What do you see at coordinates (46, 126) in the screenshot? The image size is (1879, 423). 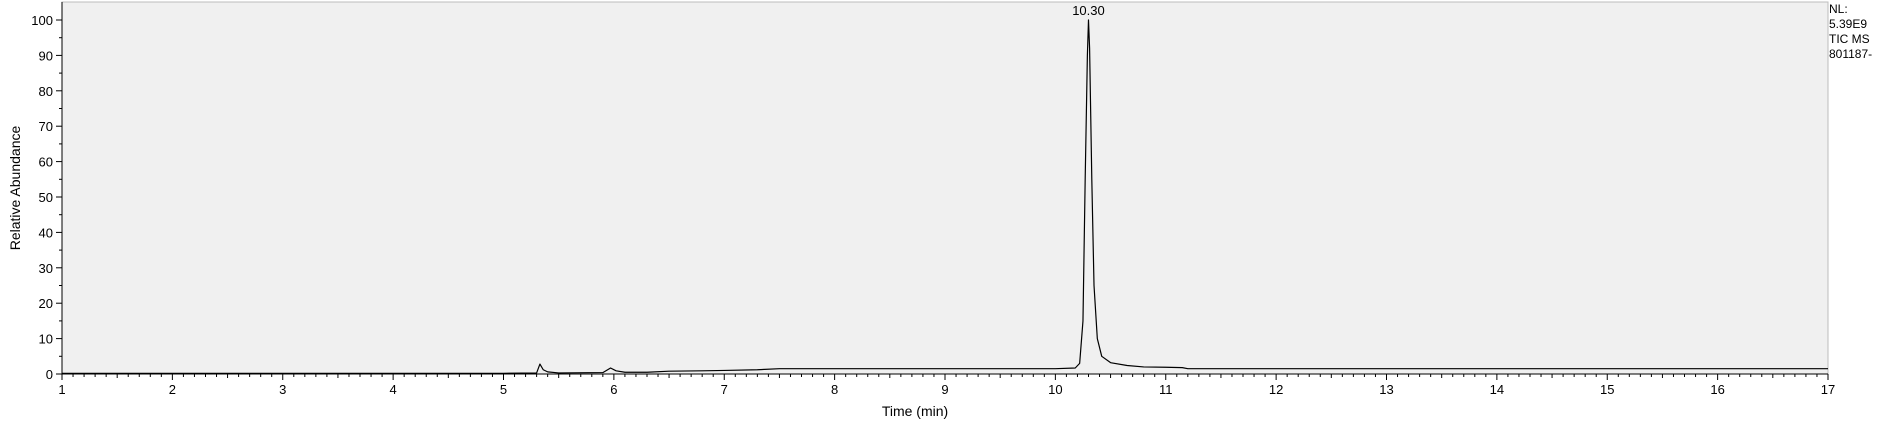 I see `y-tick-label: 70` at bounding box center [46, 126].